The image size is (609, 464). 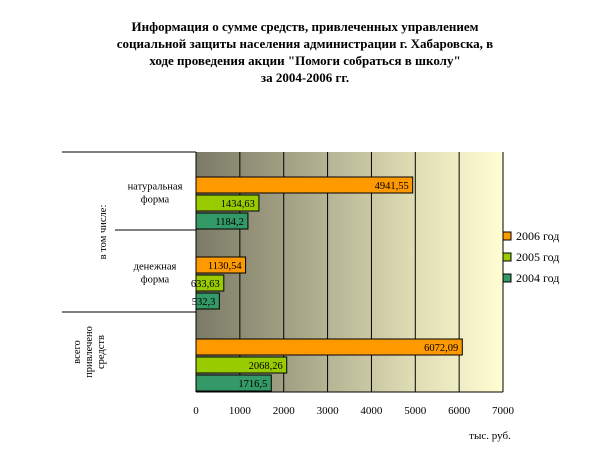 I want to click on x-tick-label: 2000, so click(x=284, y=411).